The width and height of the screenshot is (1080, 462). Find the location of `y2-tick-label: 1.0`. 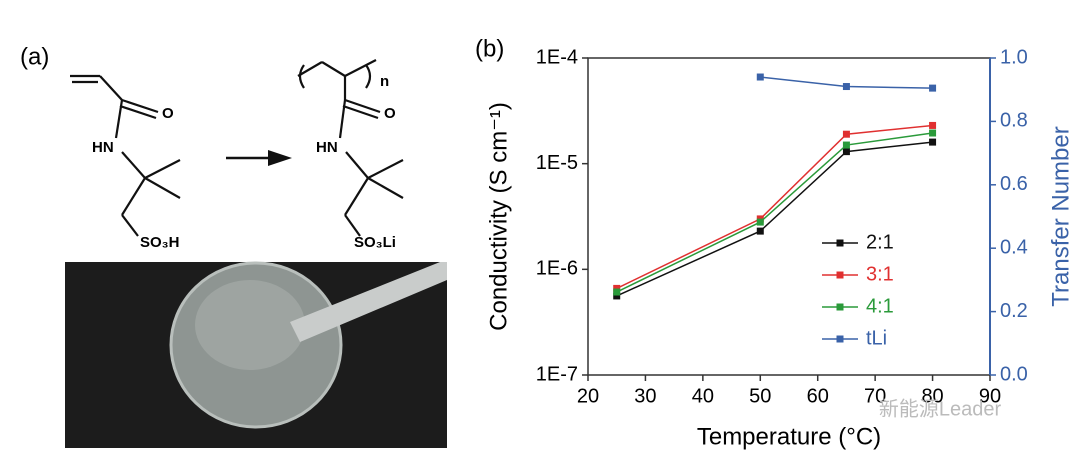

y2-tick-label: 1.0 is located at coordinates (1014, 57).